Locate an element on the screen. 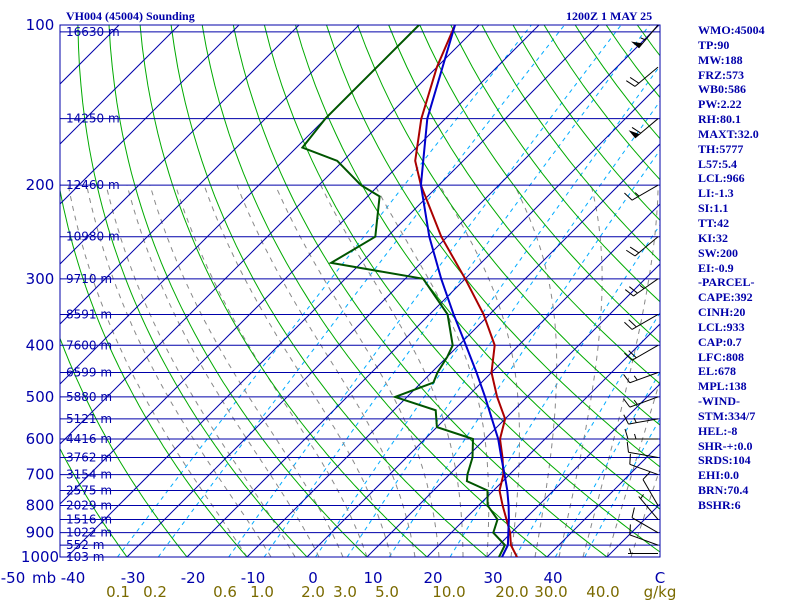  parcel-trace is located at coordinates (464, 291).